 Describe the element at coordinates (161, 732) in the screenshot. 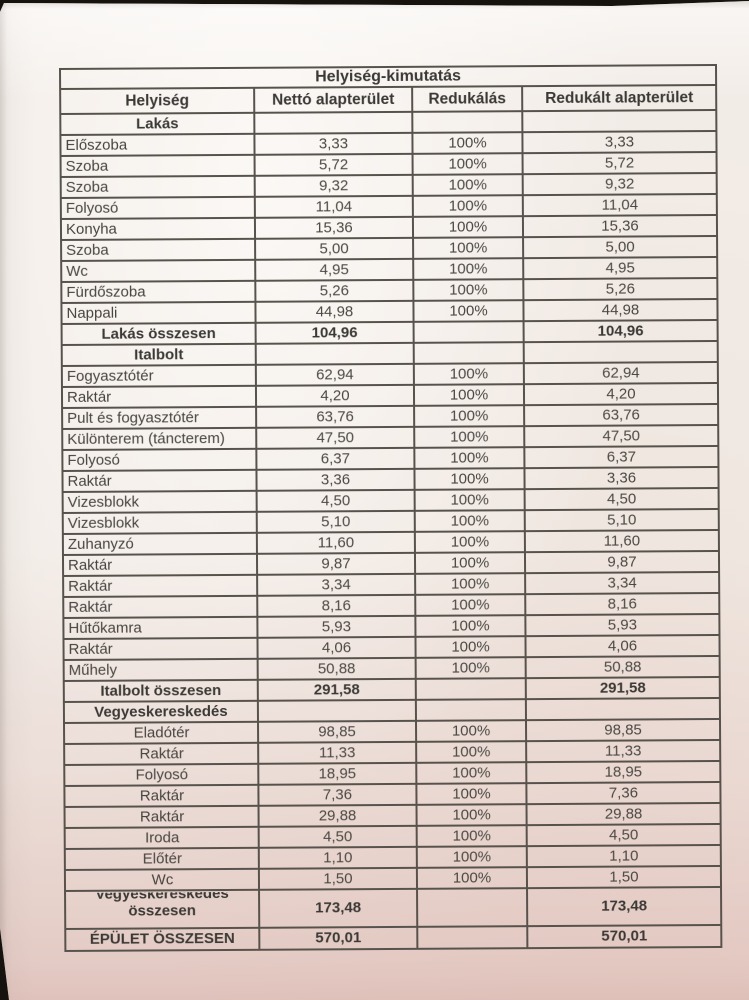

I see `room-name-cell-text: Eladótér` at that location.